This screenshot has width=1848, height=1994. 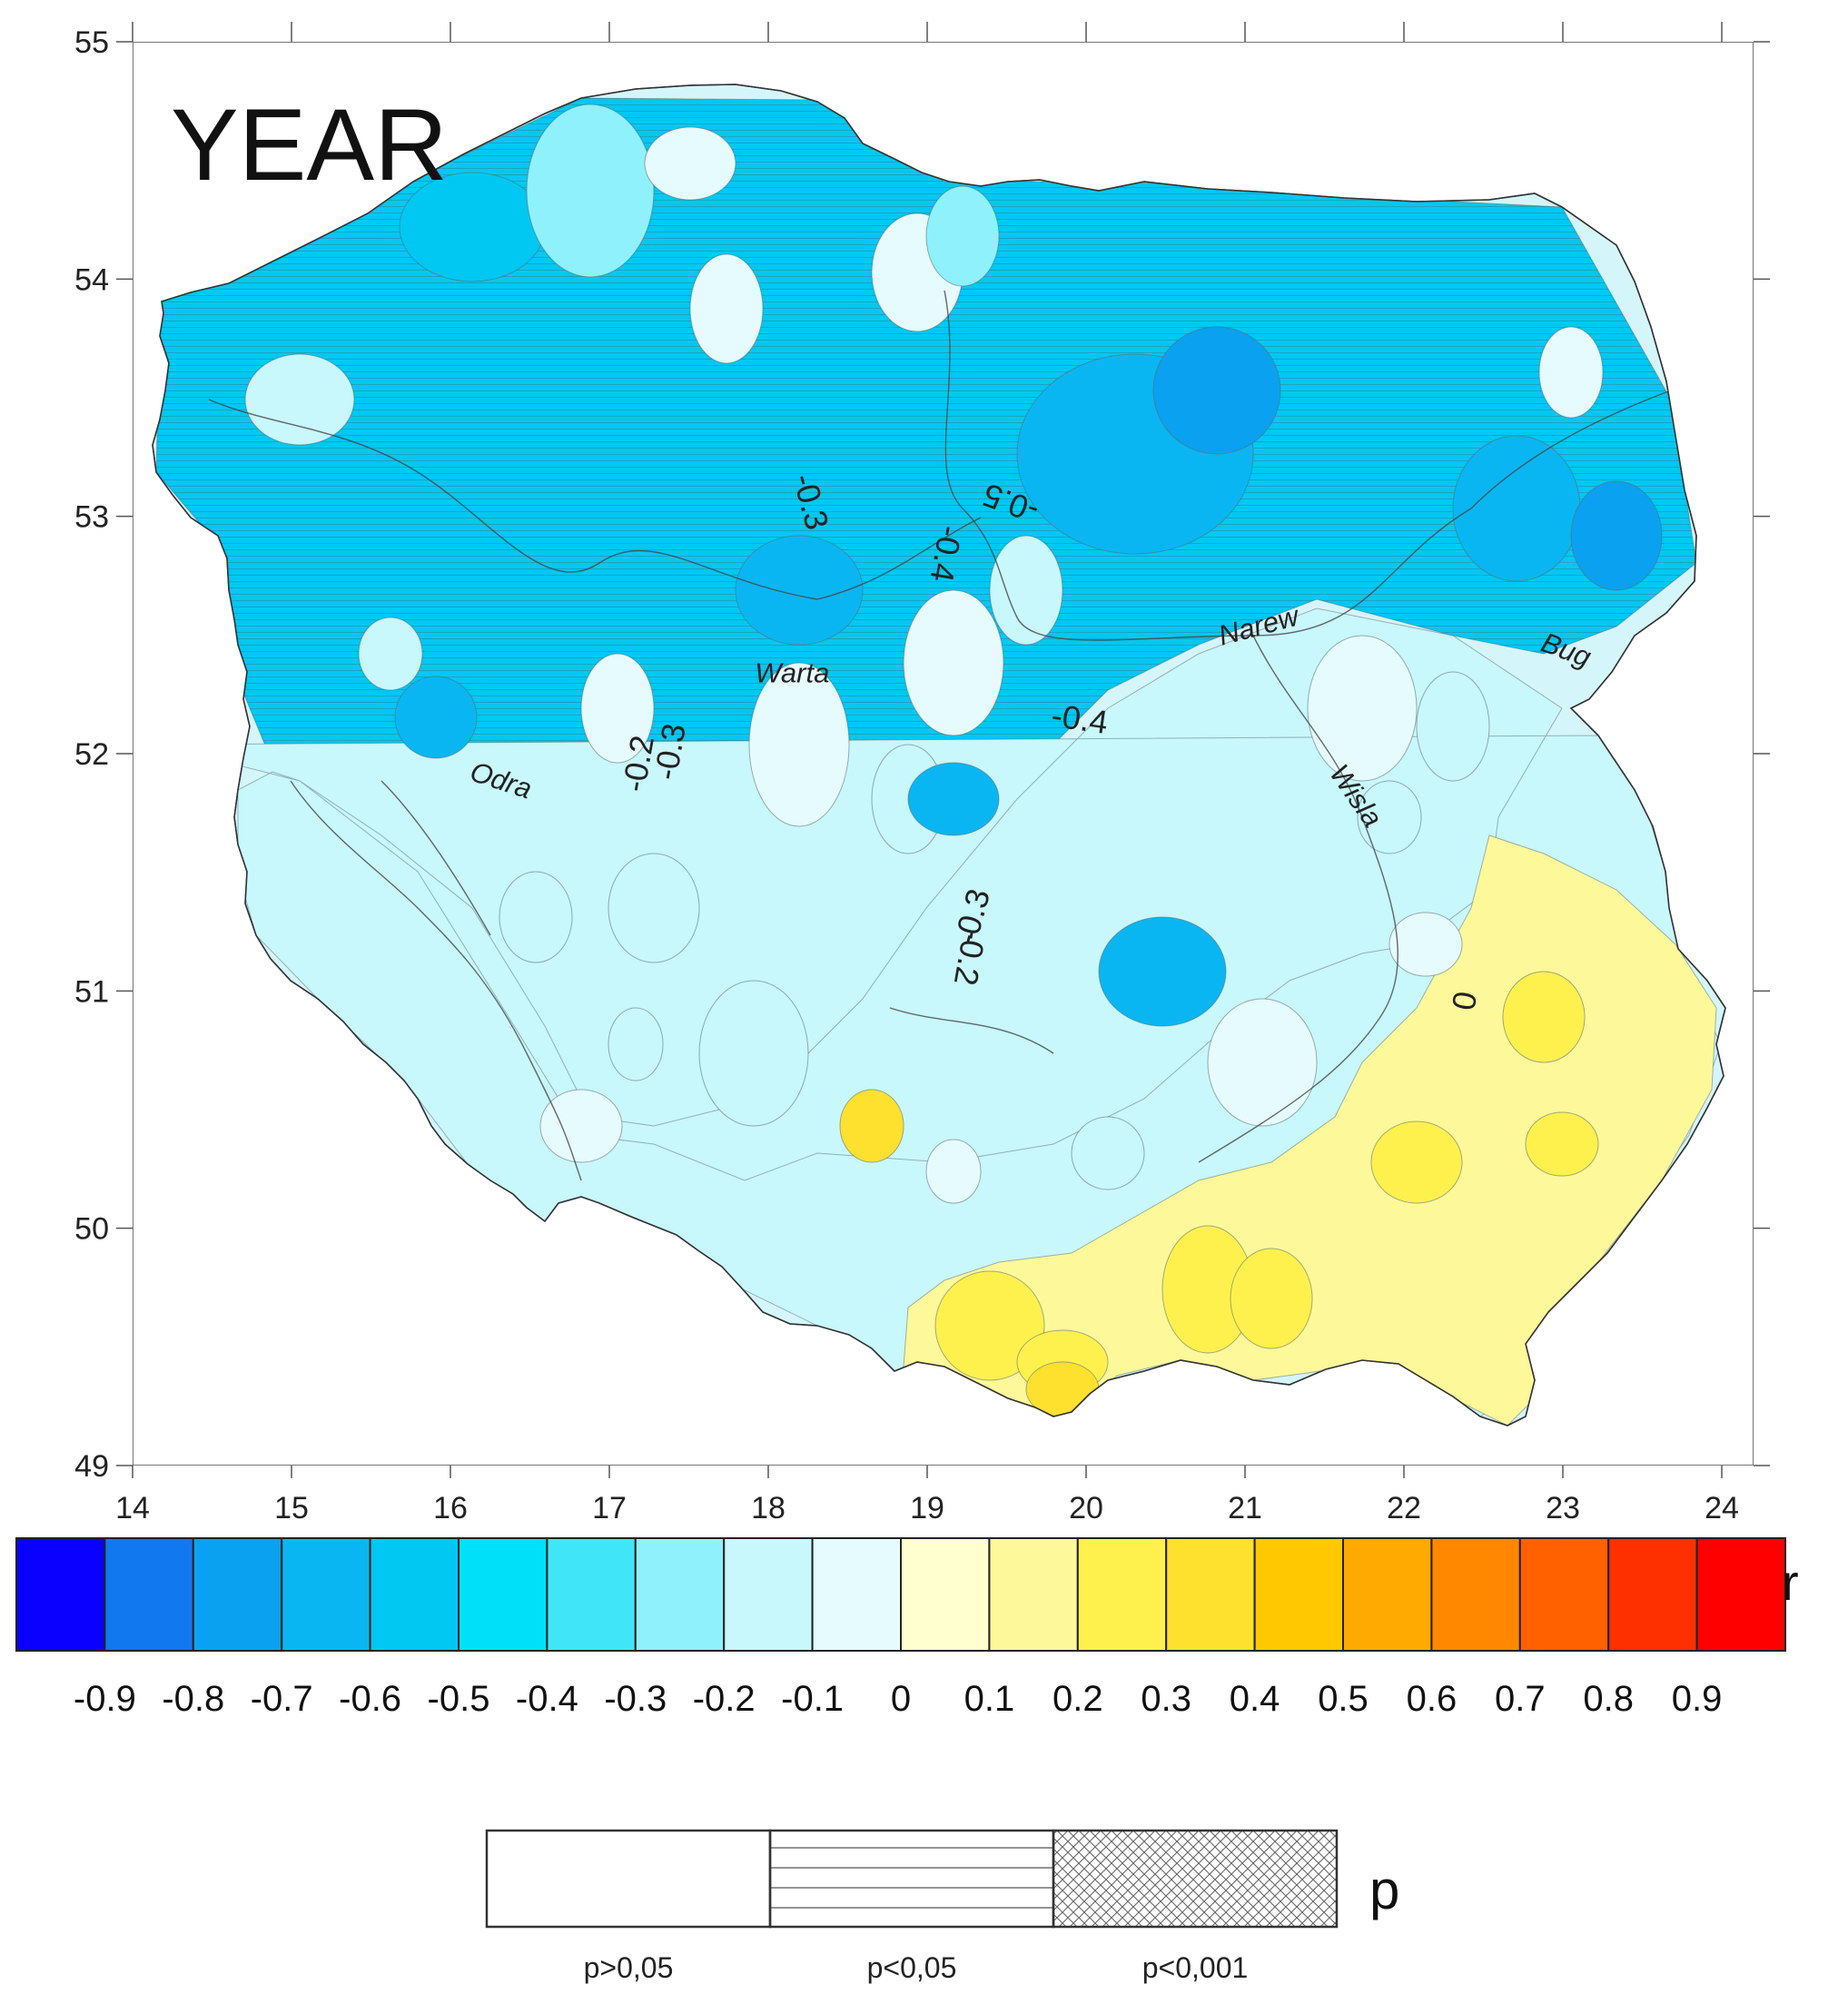 I want to click on x-tick-label-7: 21, so click(x=1245, y=1508).